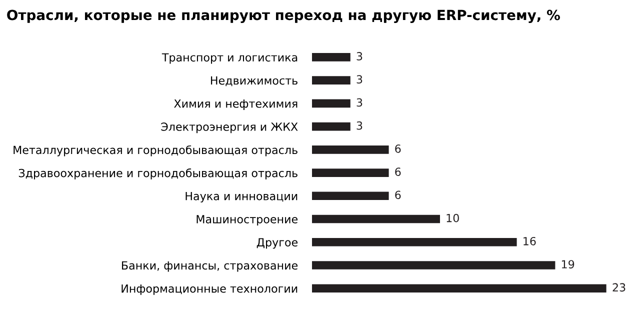 The height and width of the screenshot is (326, 640). What do you see at coordinates (242, 197) in the screenshot?
I see `y-tick-label: Наука и инновации` at bounding box center [242, 197].